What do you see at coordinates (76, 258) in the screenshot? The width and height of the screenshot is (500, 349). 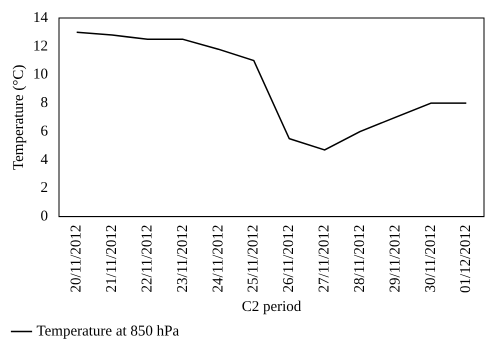 I see `x-tick-label: 20/11/2012` at bounding box center [76, 258].